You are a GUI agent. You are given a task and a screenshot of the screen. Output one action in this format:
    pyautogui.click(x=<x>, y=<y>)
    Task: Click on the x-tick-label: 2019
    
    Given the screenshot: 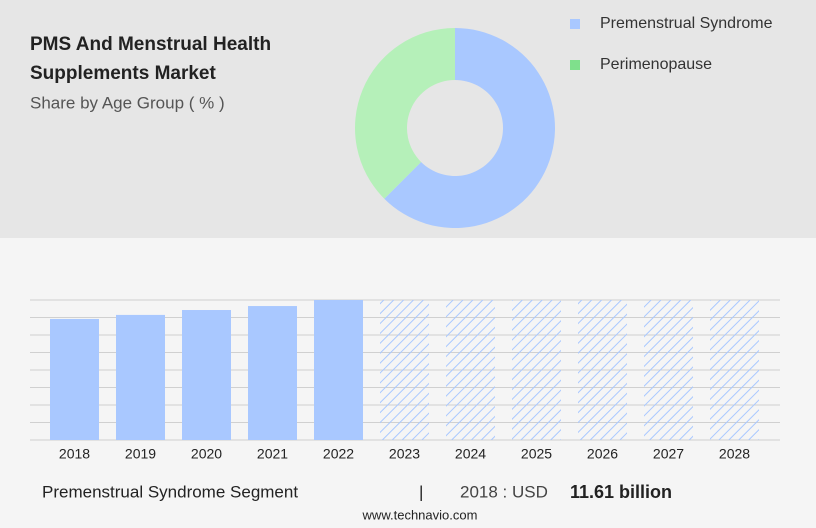 What is the action you would take?
    pyautogui.click(x=140, y=454)
    